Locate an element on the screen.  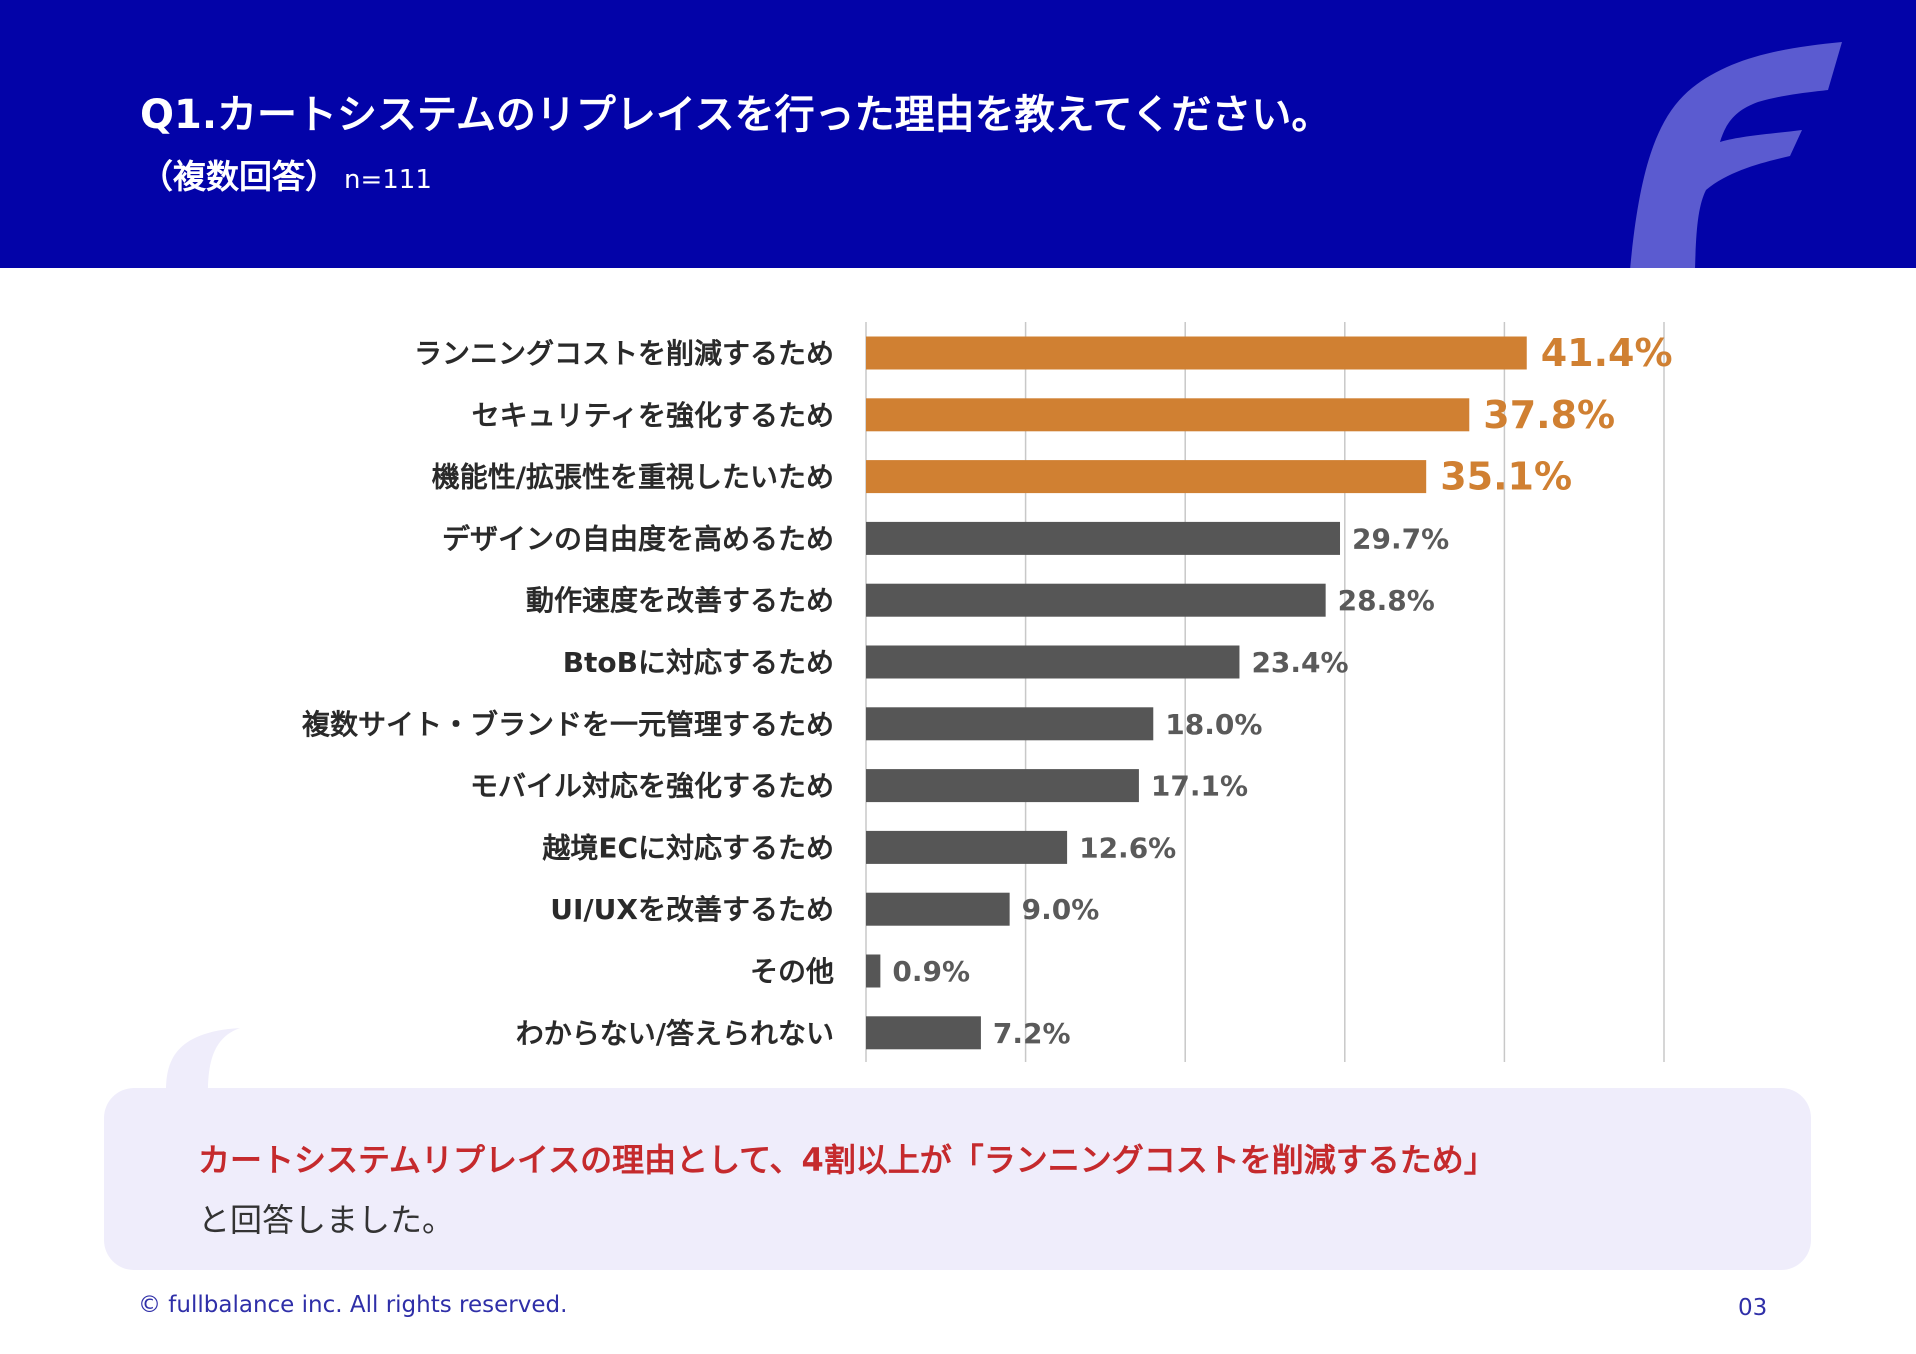
summary-text: と回答しました。 is located at coordinates (326, 1220).